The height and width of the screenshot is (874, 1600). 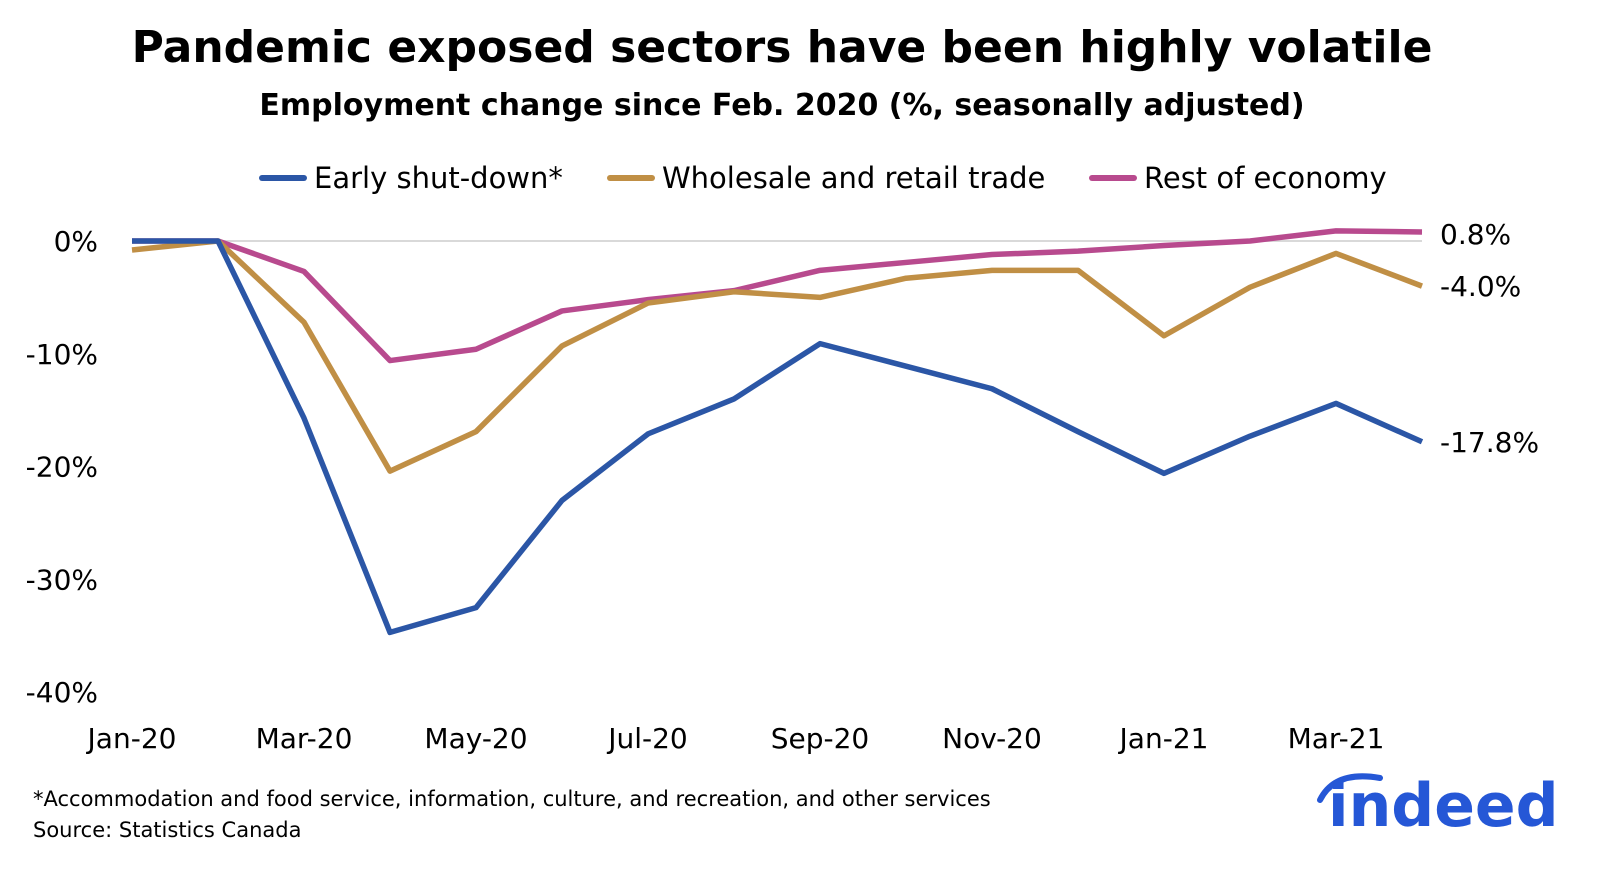 I want to click on x-tick-label: Nov-20, so click(x=992, y=738).